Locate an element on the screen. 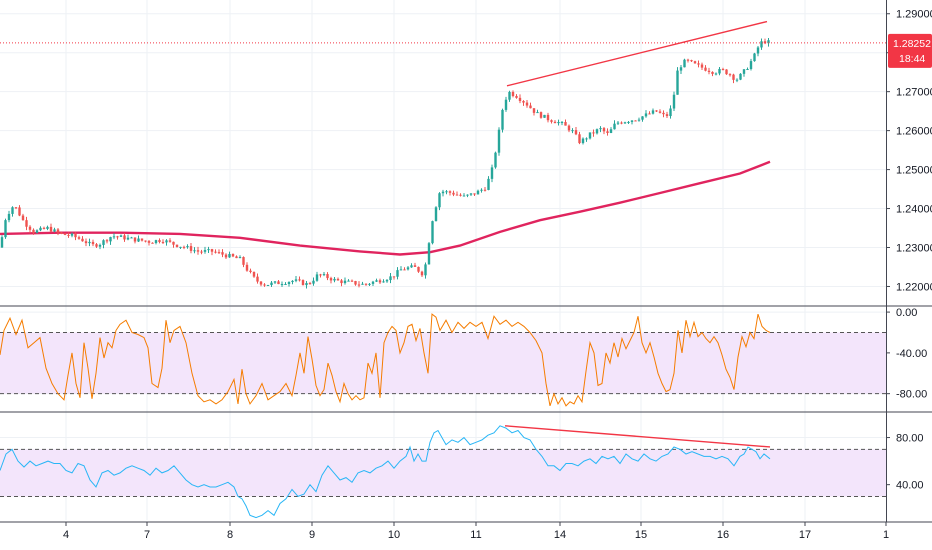 This screenshot has height=550, width=932. rsi-trendline is located at coordinates (637, 436).